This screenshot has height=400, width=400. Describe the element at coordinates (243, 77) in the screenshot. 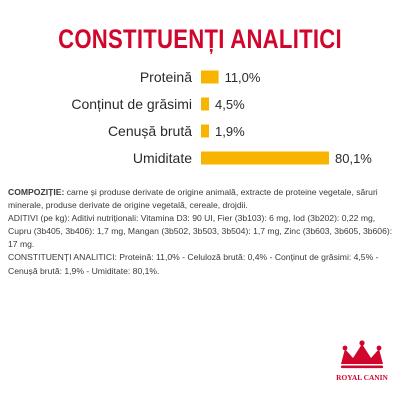

I see `value-label: 11,0%` at that location.